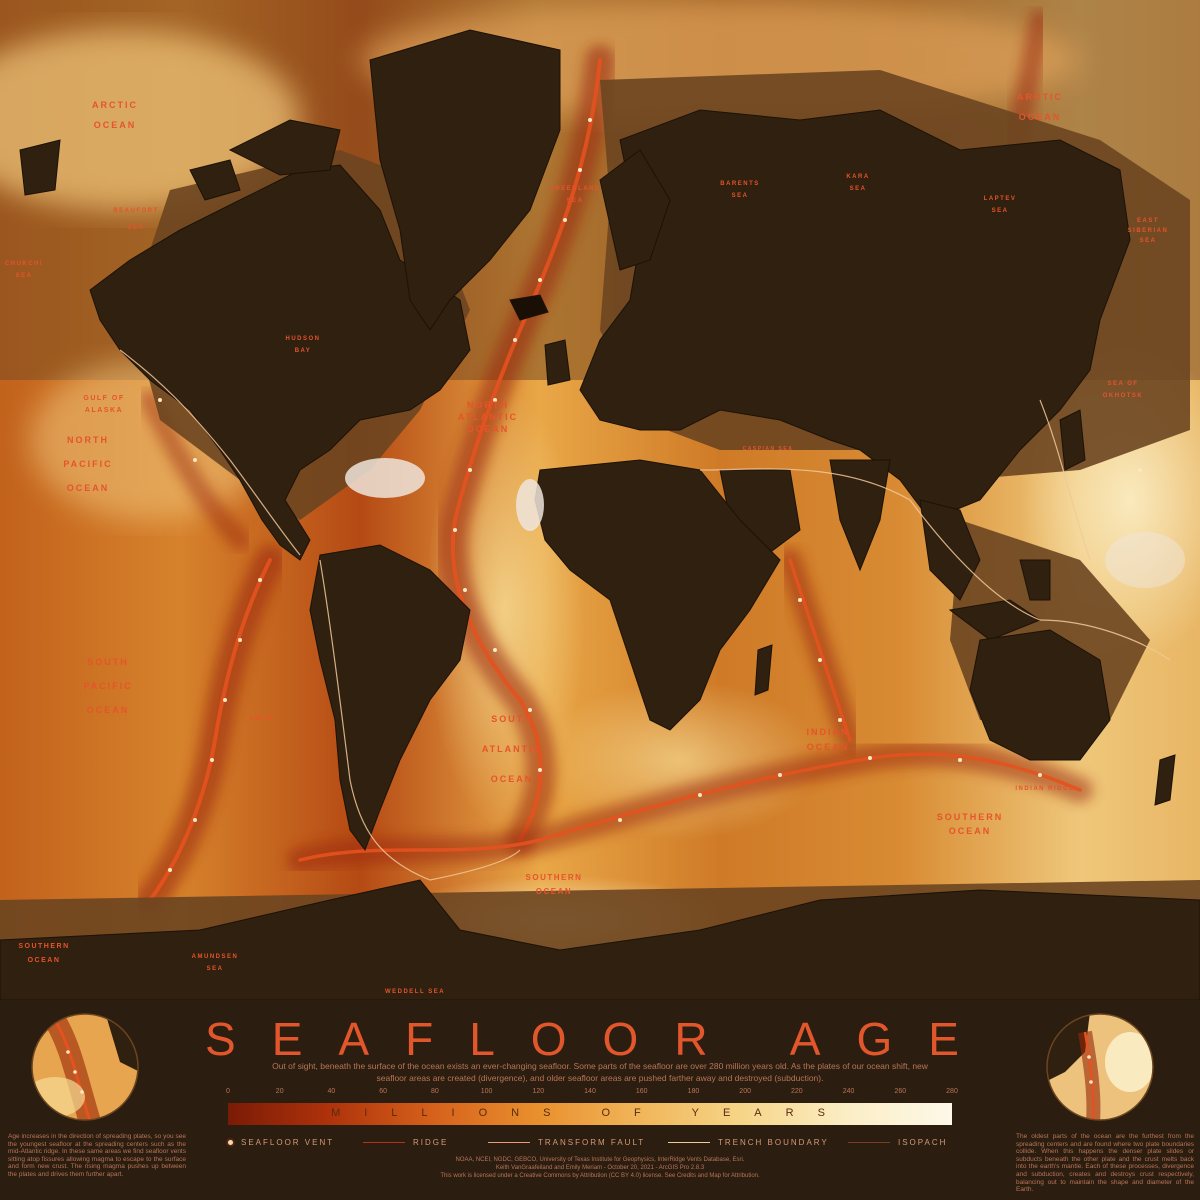  What do you see at coordinates (431, 1142) in the screenshot?
I see `legend-item-label: RIDGE` at bounding box center [431, 1142].